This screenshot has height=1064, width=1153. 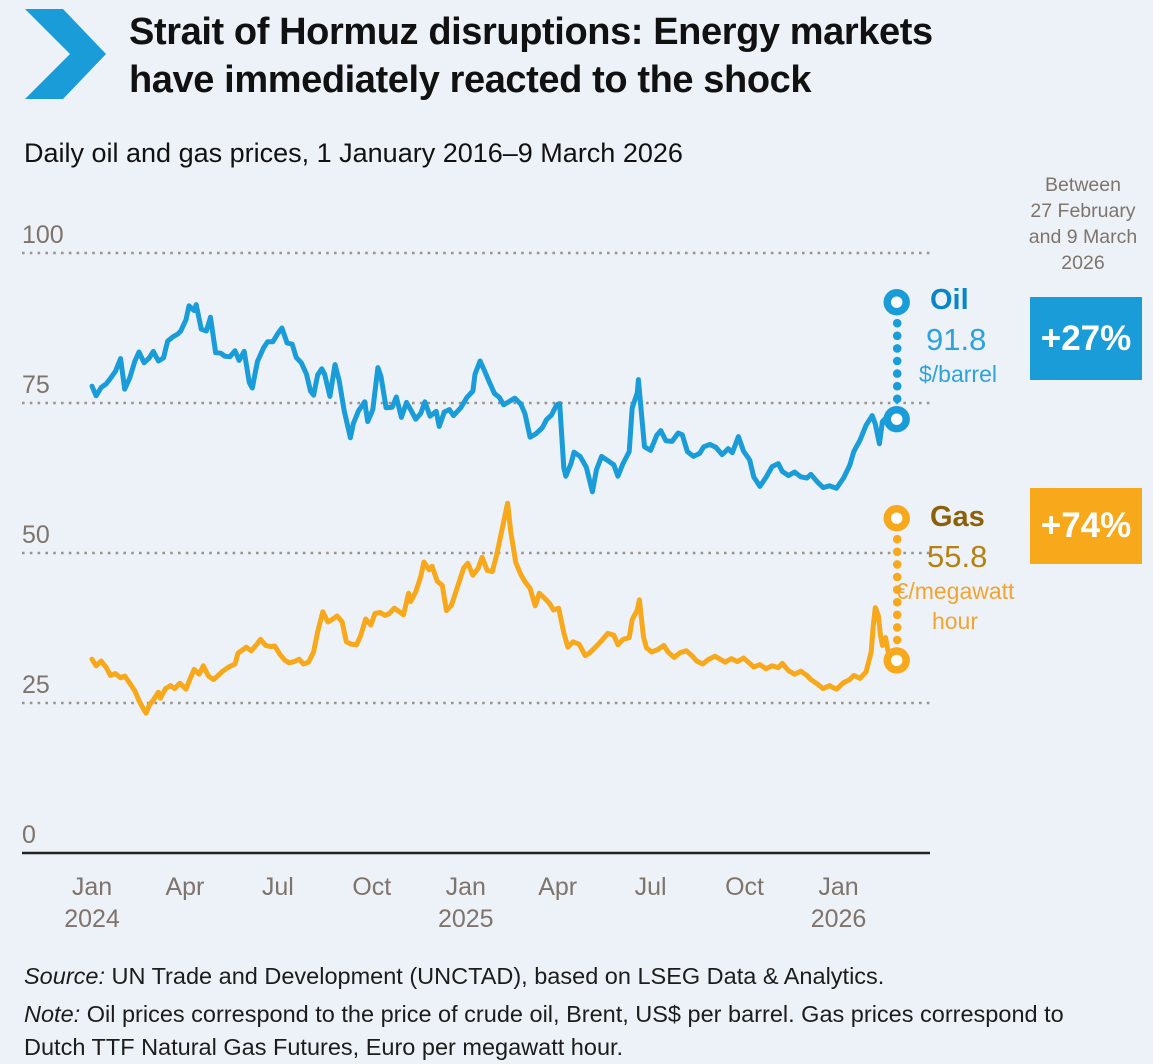 I want to click on oil-unit-label: $/barrel, so click(x=958, y=374).